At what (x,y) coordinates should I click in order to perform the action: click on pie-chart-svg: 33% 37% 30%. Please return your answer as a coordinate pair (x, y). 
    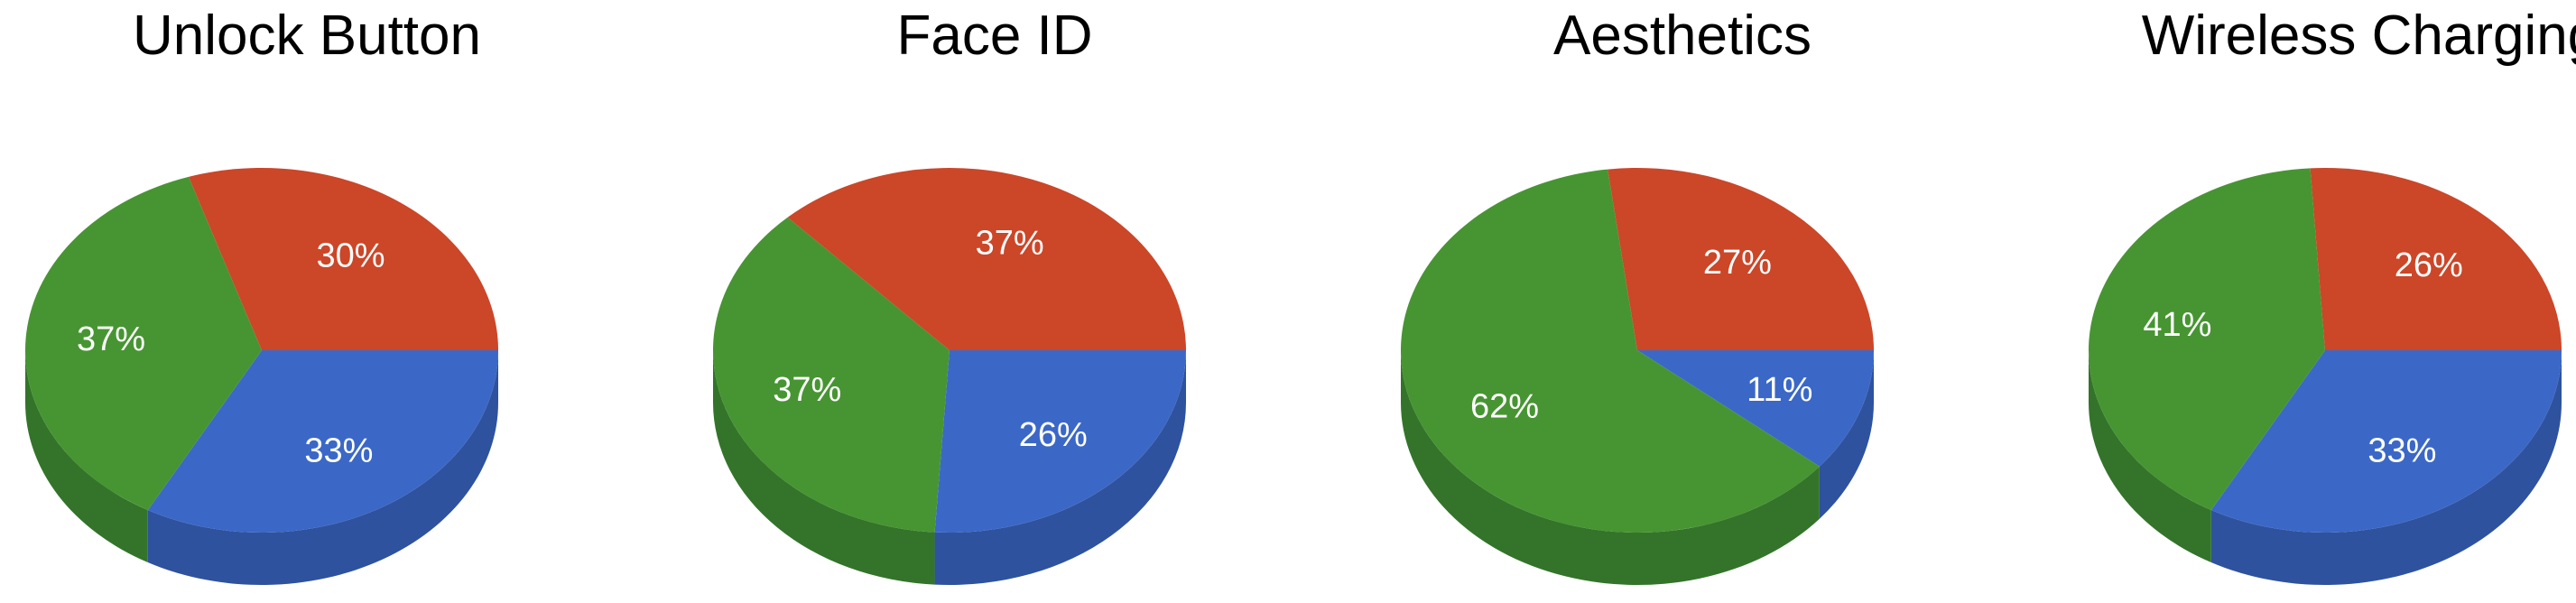
    Looking at the image, I should click on (262, 377).